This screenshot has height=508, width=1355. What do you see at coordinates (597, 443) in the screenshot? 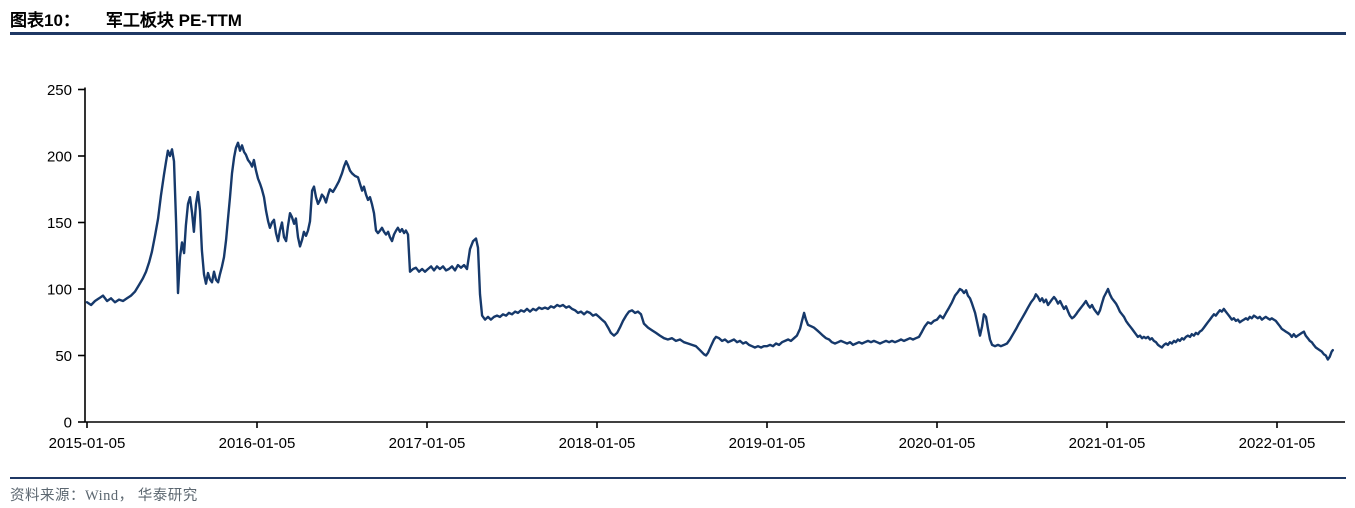
I see `x-tick-label: 2018-01-05` at bounding box center [597, 443].